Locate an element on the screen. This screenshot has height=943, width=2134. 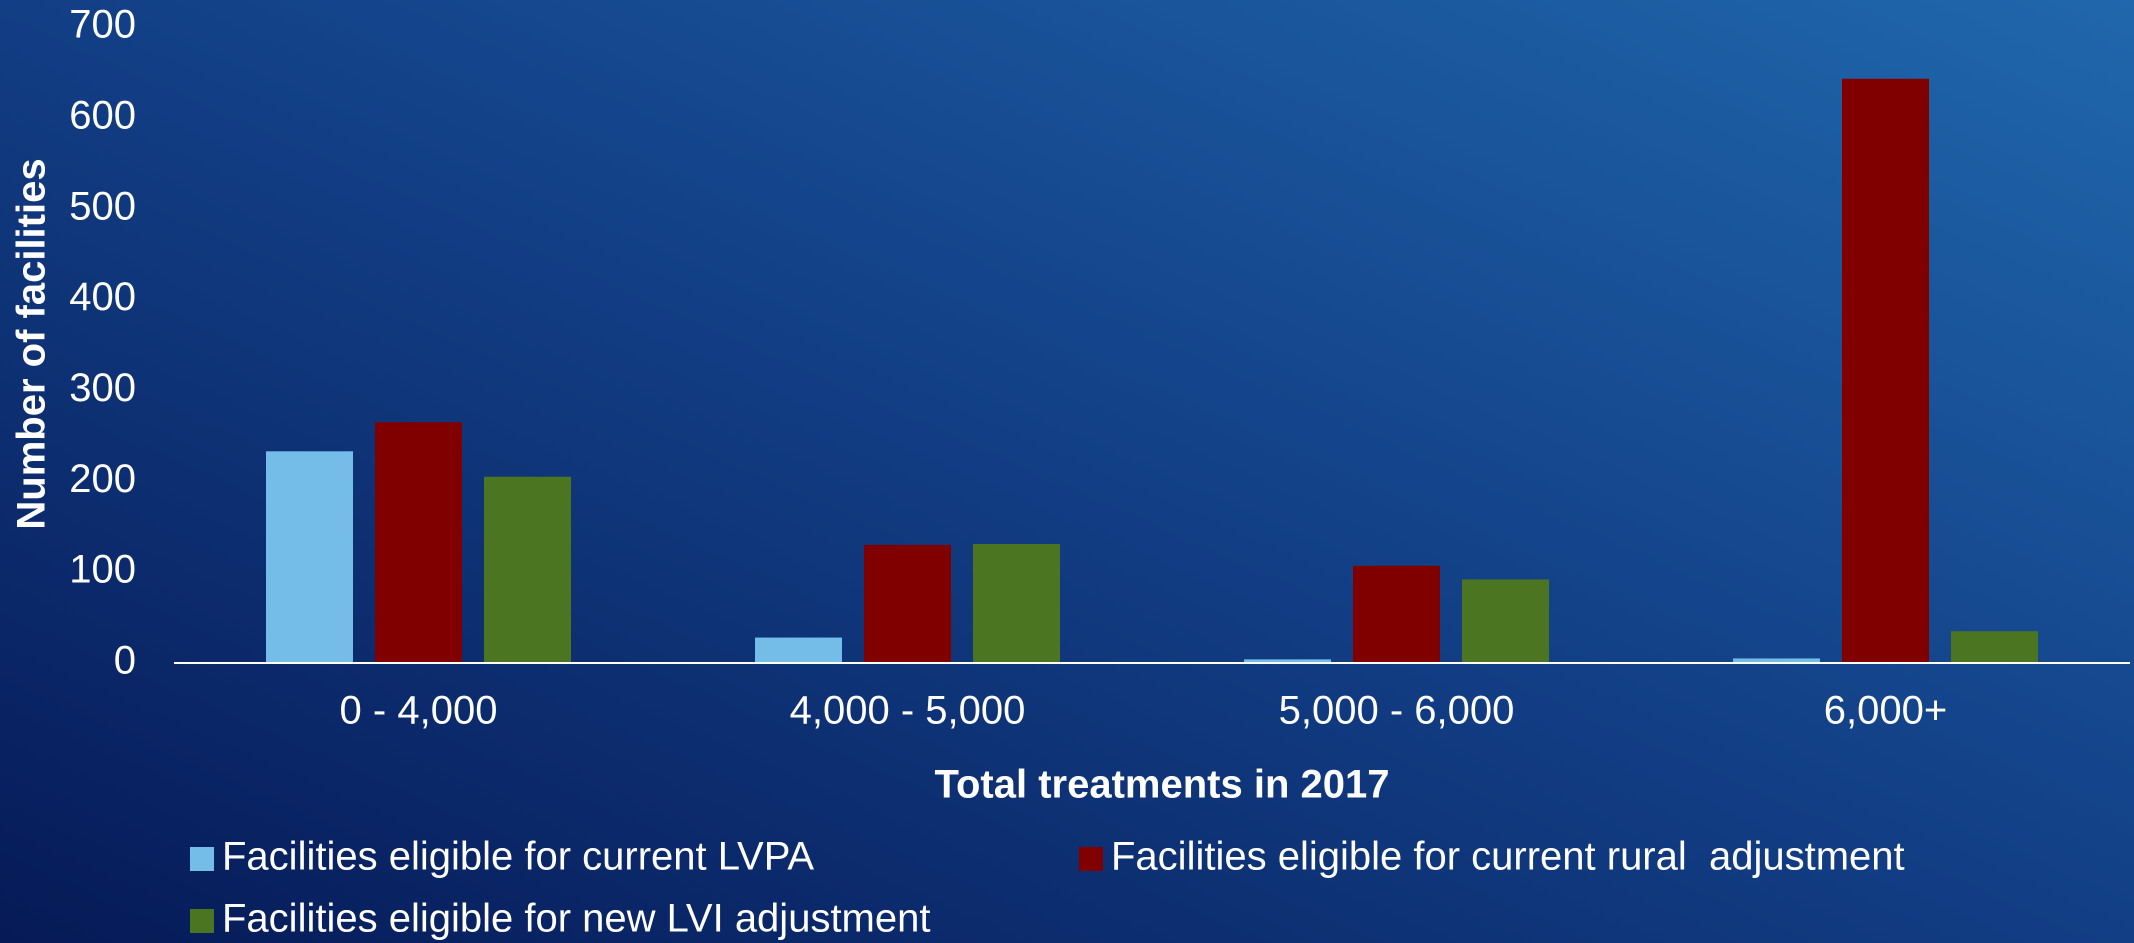
y-tick-label: 100 is located at coordinates (102, 570).